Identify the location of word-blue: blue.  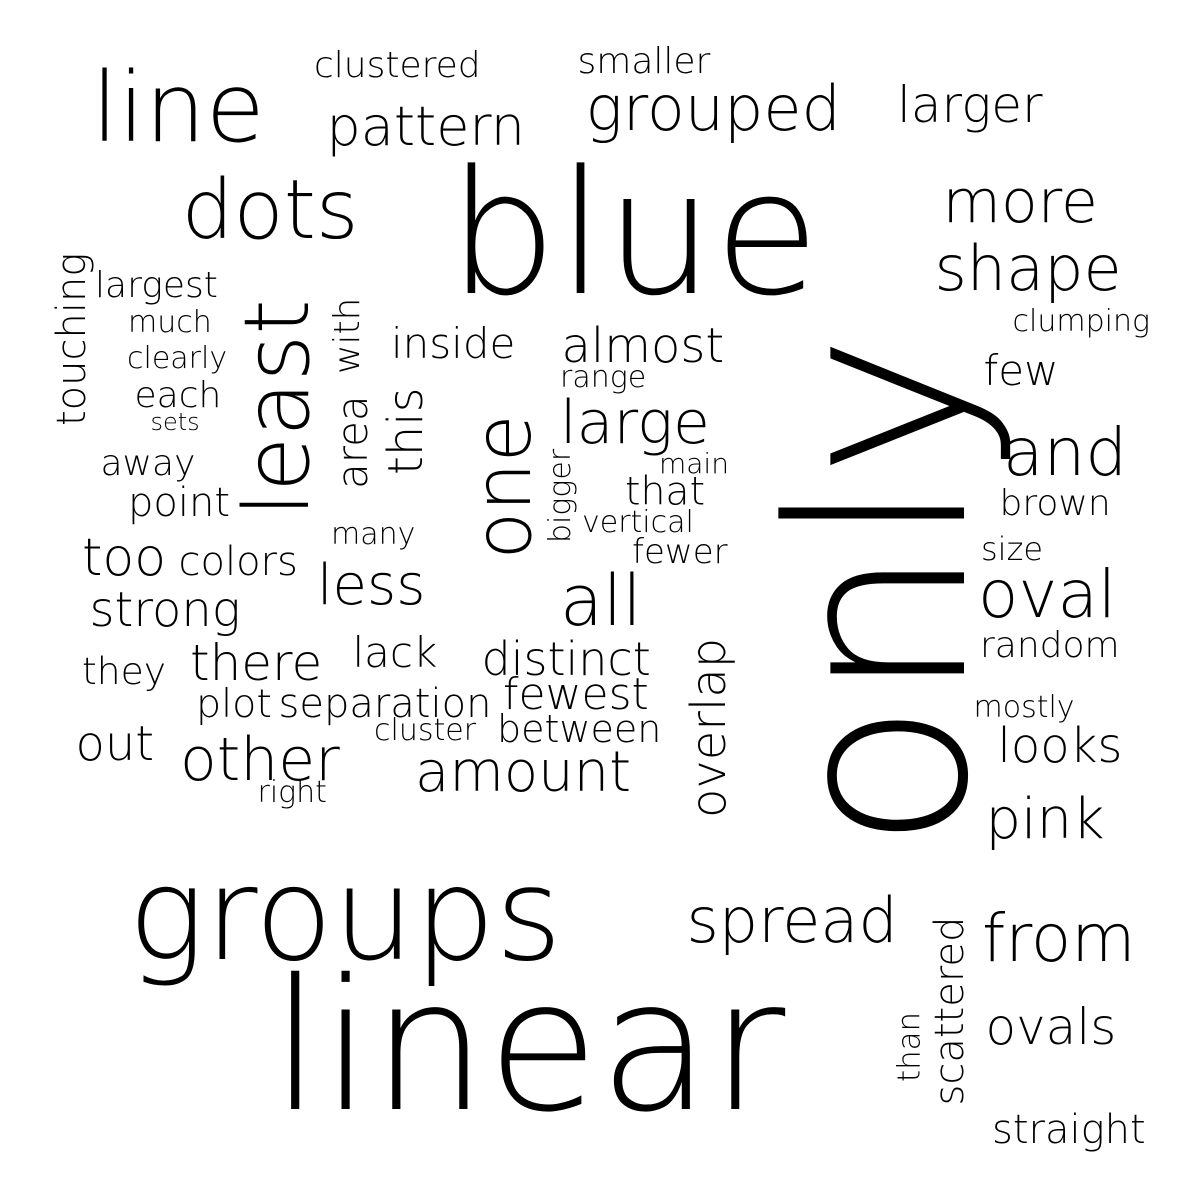
(634, 233).